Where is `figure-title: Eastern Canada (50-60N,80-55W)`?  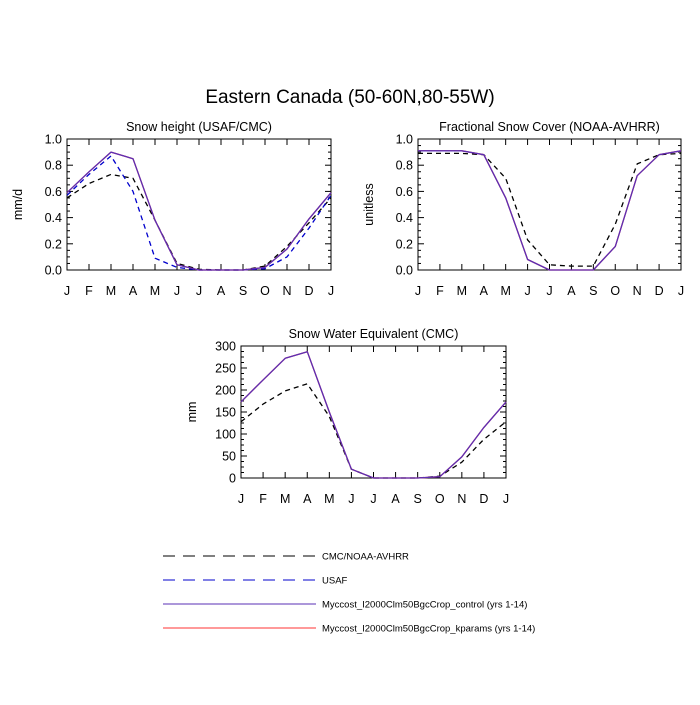
figure-title: Eastern Canada (50-60N,80-55W) is located at coordinates (349, 97).